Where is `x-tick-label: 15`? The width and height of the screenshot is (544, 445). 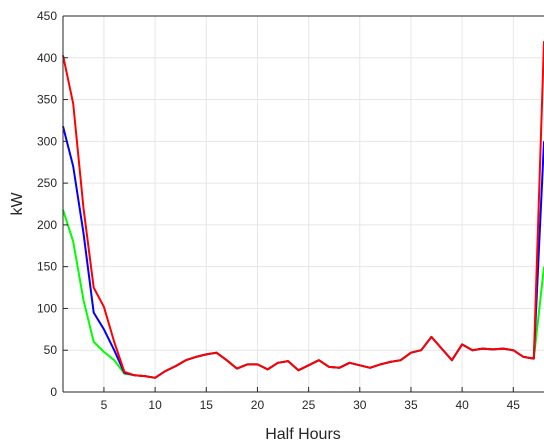
x-tick-label: 15 is located at coordinates (207, 405).